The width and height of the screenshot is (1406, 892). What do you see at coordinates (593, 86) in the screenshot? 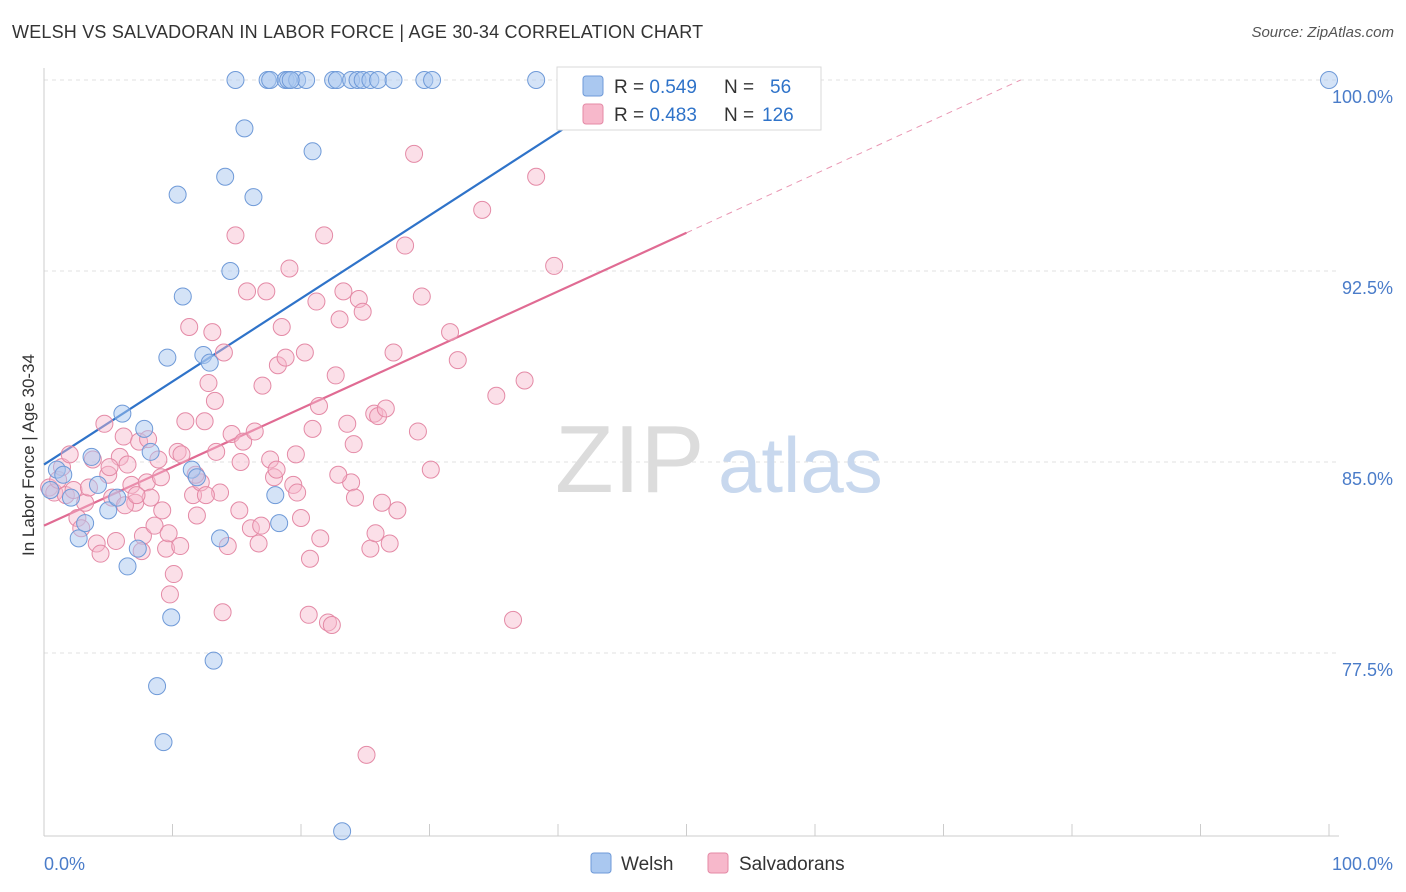
I see `legend-swatch-welsh` at bounding box center [593, 86].